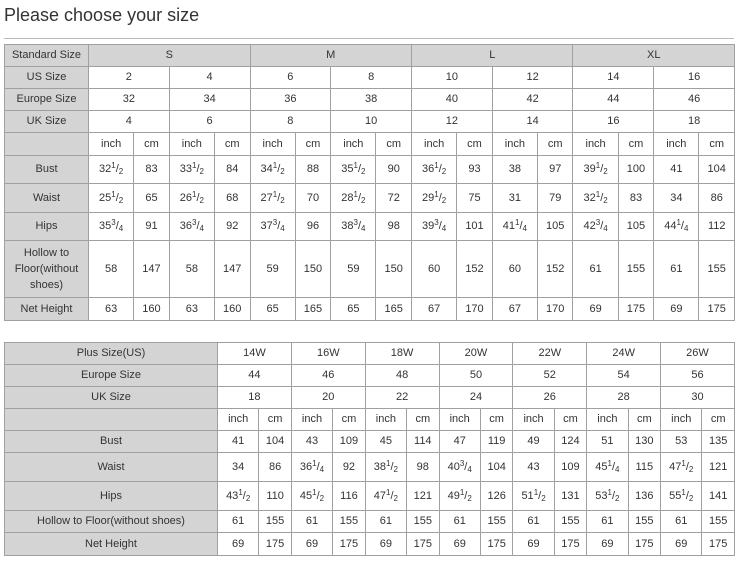 This screenshot has height=563, width=738. What do you see at coordinates (394, 169) in the screenshot?
I see `measure-value: 90` at bounding box center [394, 169].